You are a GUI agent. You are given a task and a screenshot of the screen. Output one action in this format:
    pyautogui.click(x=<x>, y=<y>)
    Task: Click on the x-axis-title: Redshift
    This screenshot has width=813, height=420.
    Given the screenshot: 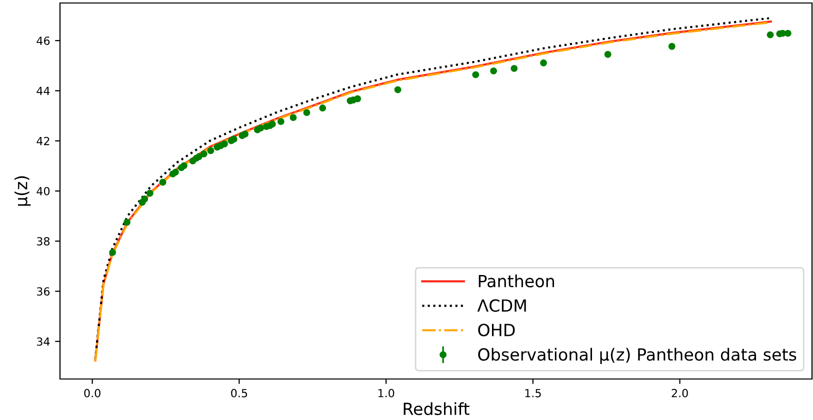 What is the action you would take?
    pyautogui.click(x=437, y=409)
    